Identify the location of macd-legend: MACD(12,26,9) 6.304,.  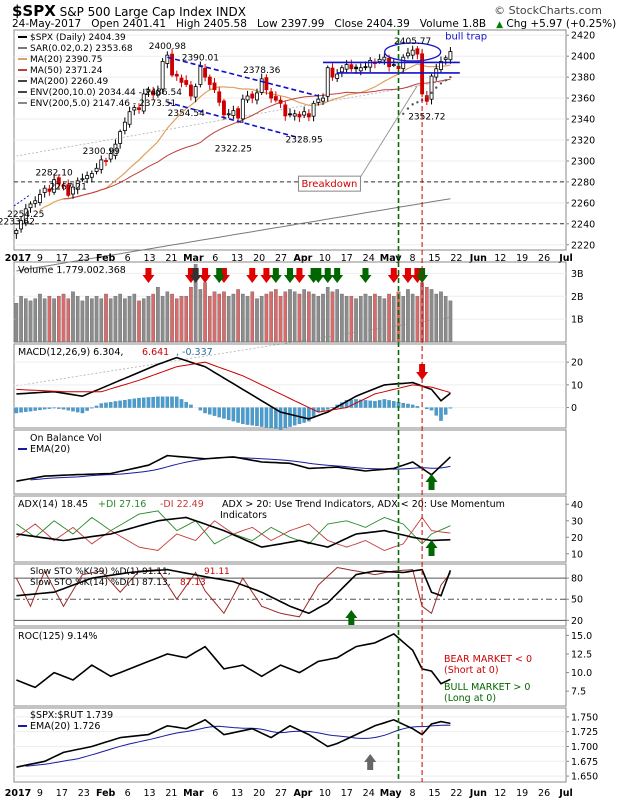
(70, 352).